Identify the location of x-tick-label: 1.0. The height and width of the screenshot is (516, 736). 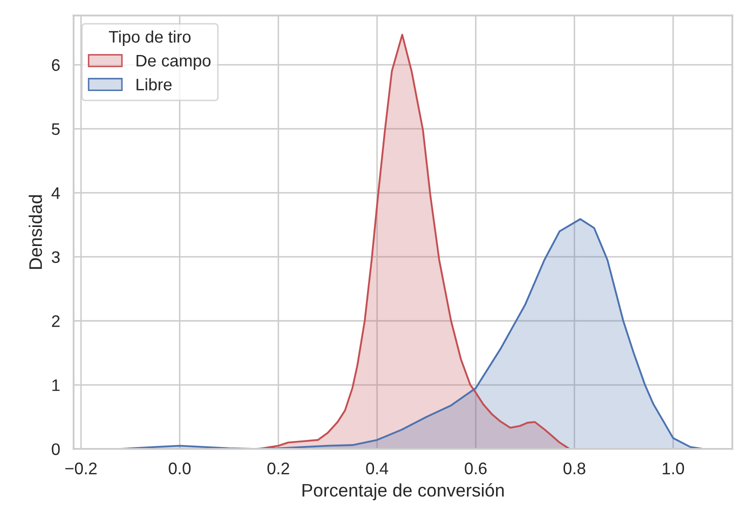
(673, 468).